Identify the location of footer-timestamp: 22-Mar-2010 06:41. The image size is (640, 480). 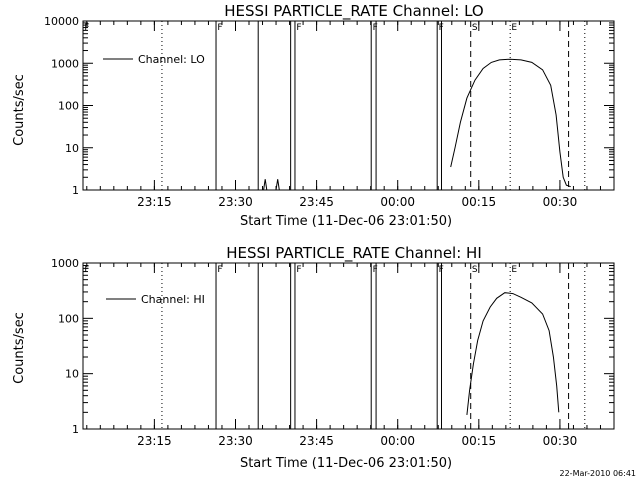
(598, 473).